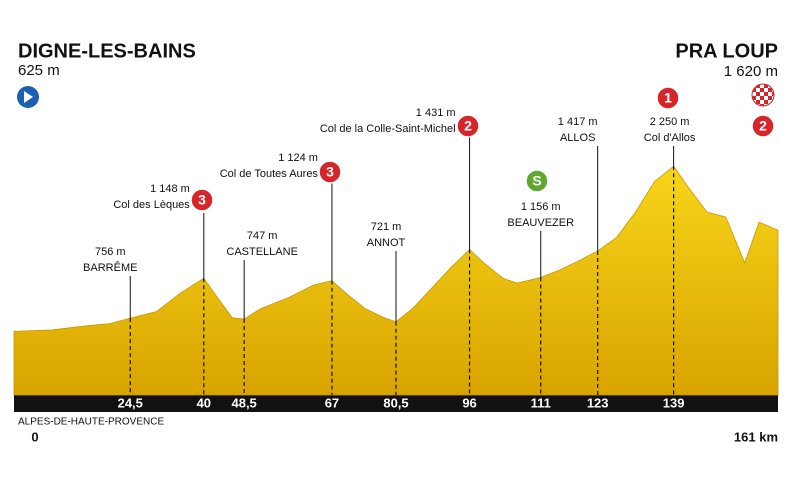 This screenshot has height=484, width=800. What do you see at coordinates (28, 97) in the screenshot?
I see `start-icon-arrow` at bounding box center [28, 97].